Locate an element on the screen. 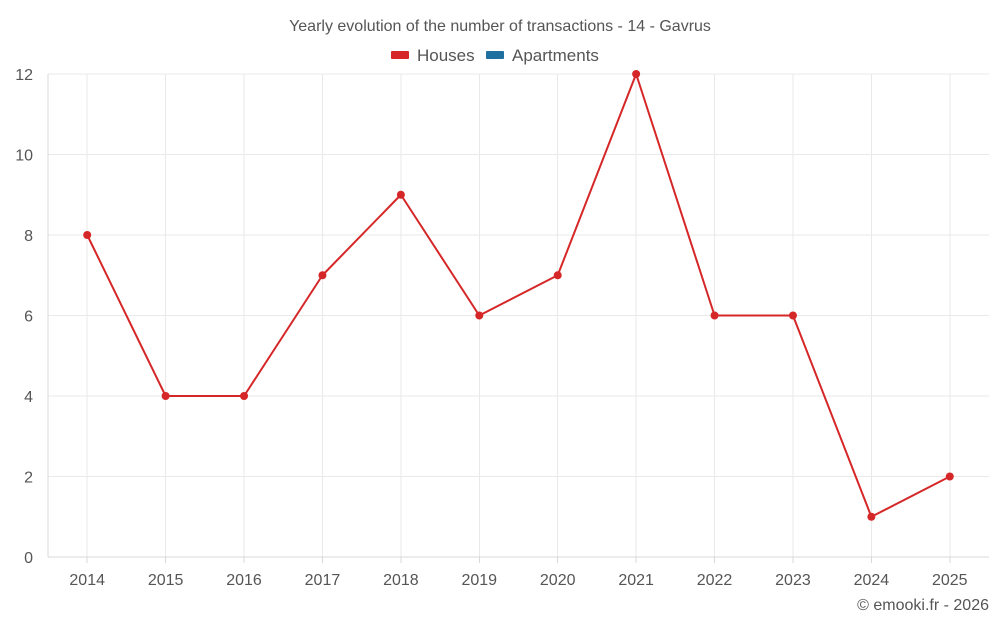 Image resolution: width=1000 pixels, height=625 pixels. legend-label-houses: Houses is located at coordinates (446, 55).